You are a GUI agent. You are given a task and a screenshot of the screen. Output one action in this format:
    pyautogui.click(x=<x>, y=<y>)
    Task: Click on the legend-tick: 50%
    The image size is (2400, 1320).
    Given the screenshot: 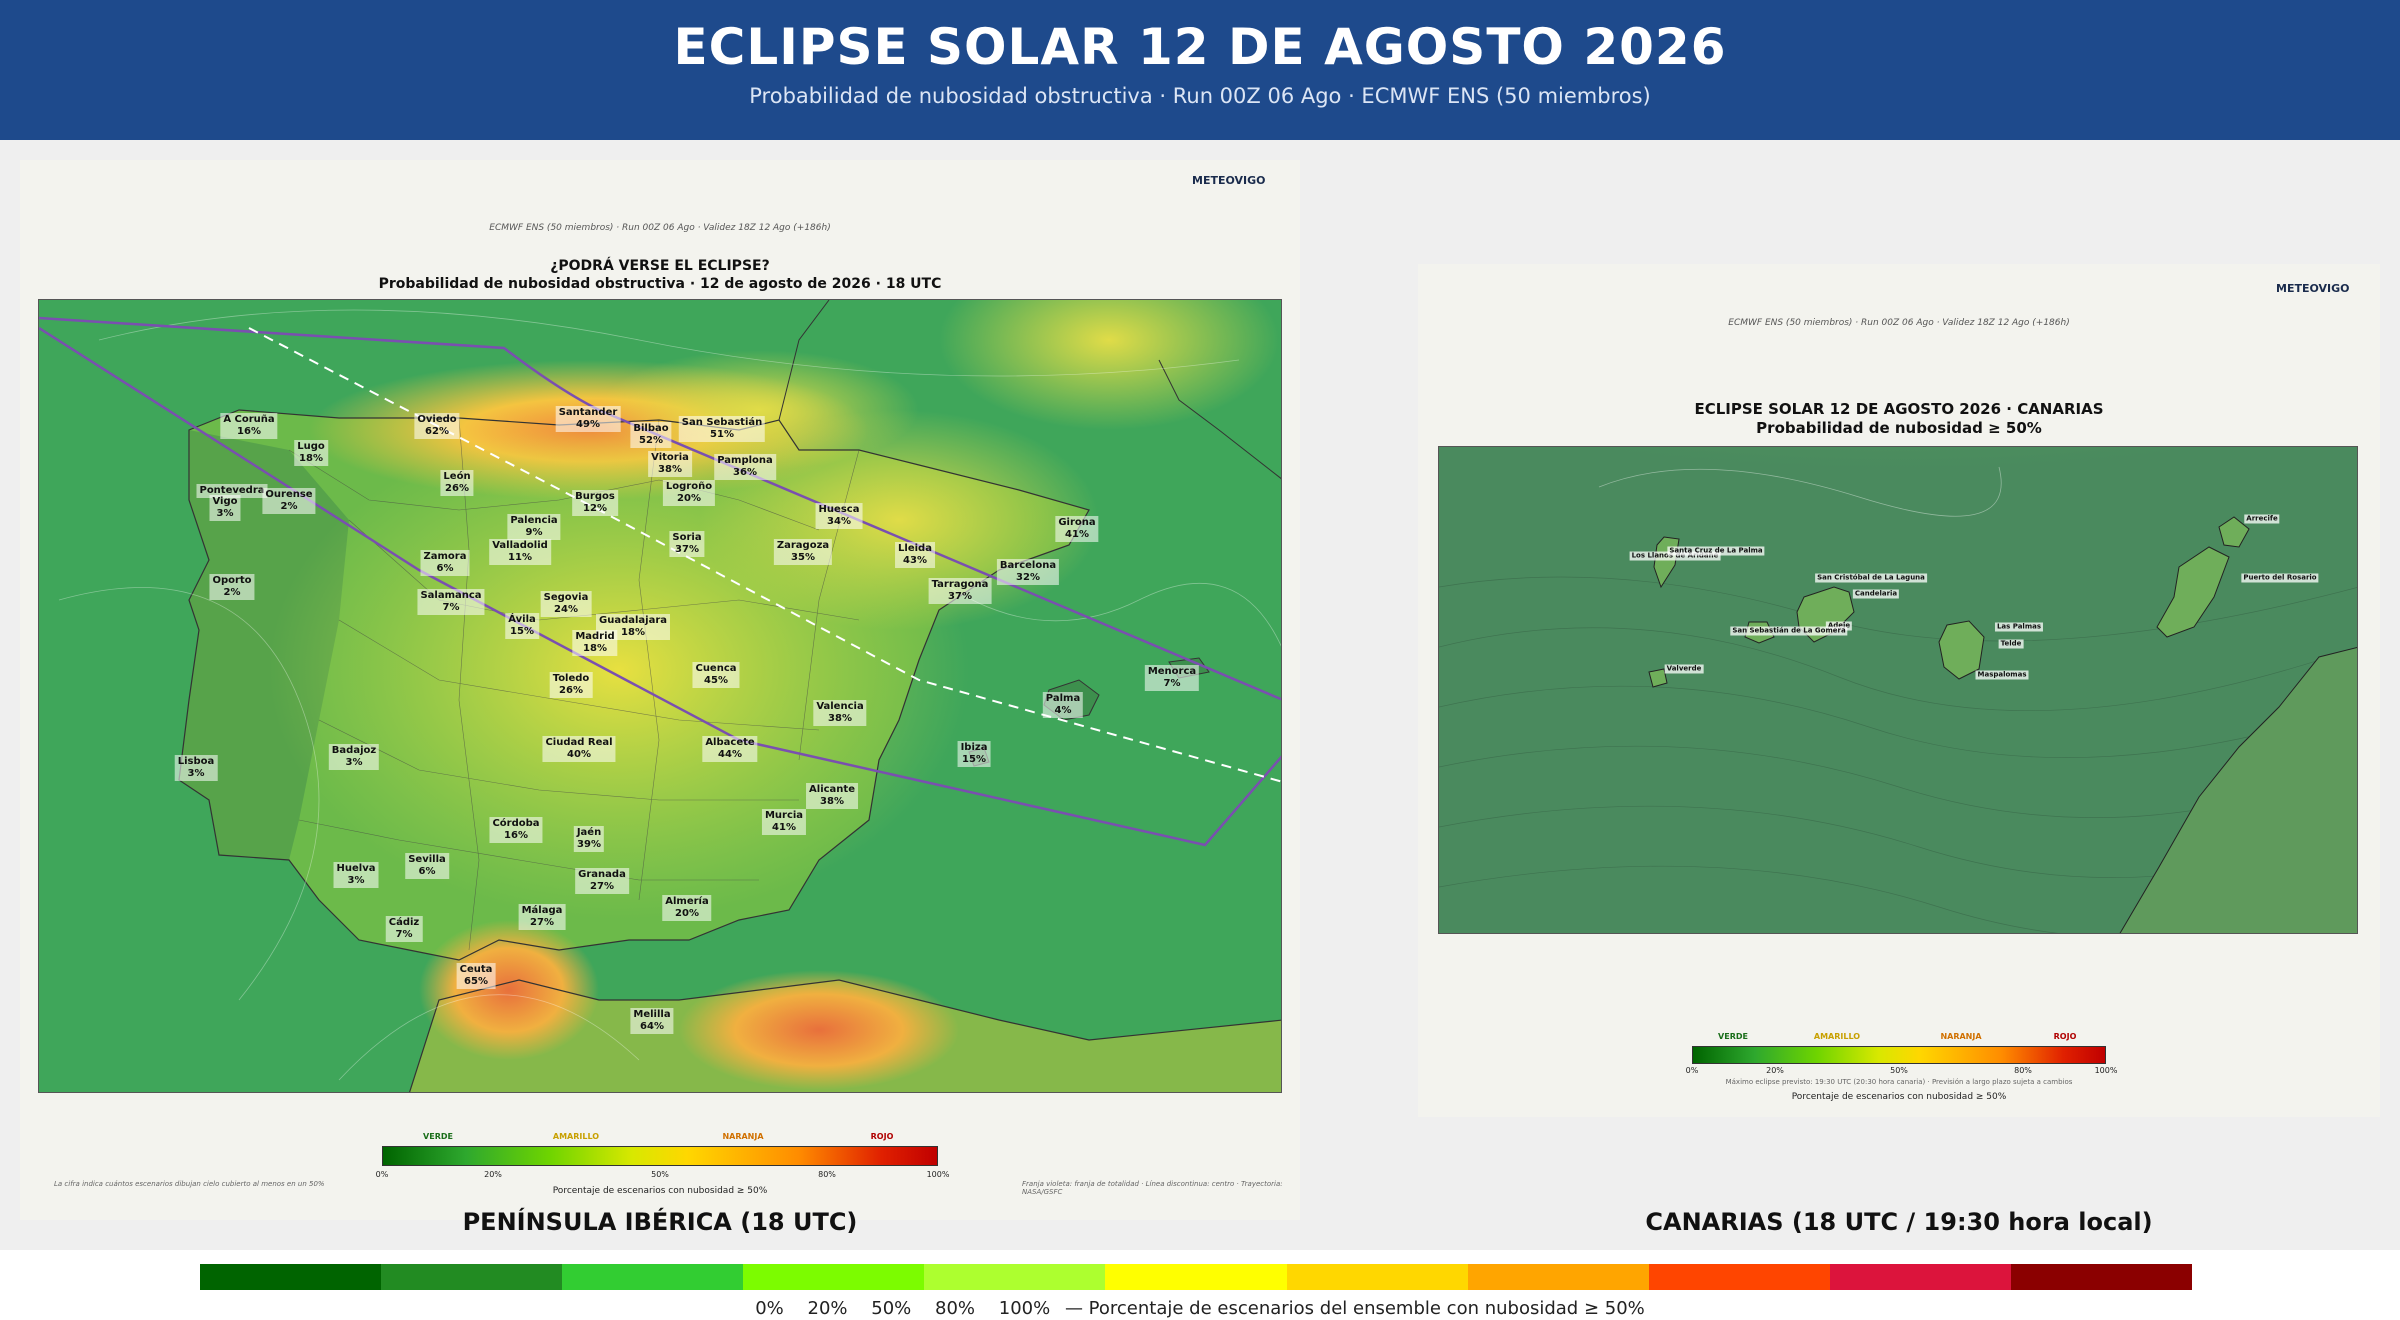 What is the action you would take?
    pyautogui.click(x=891, y=1308)
    